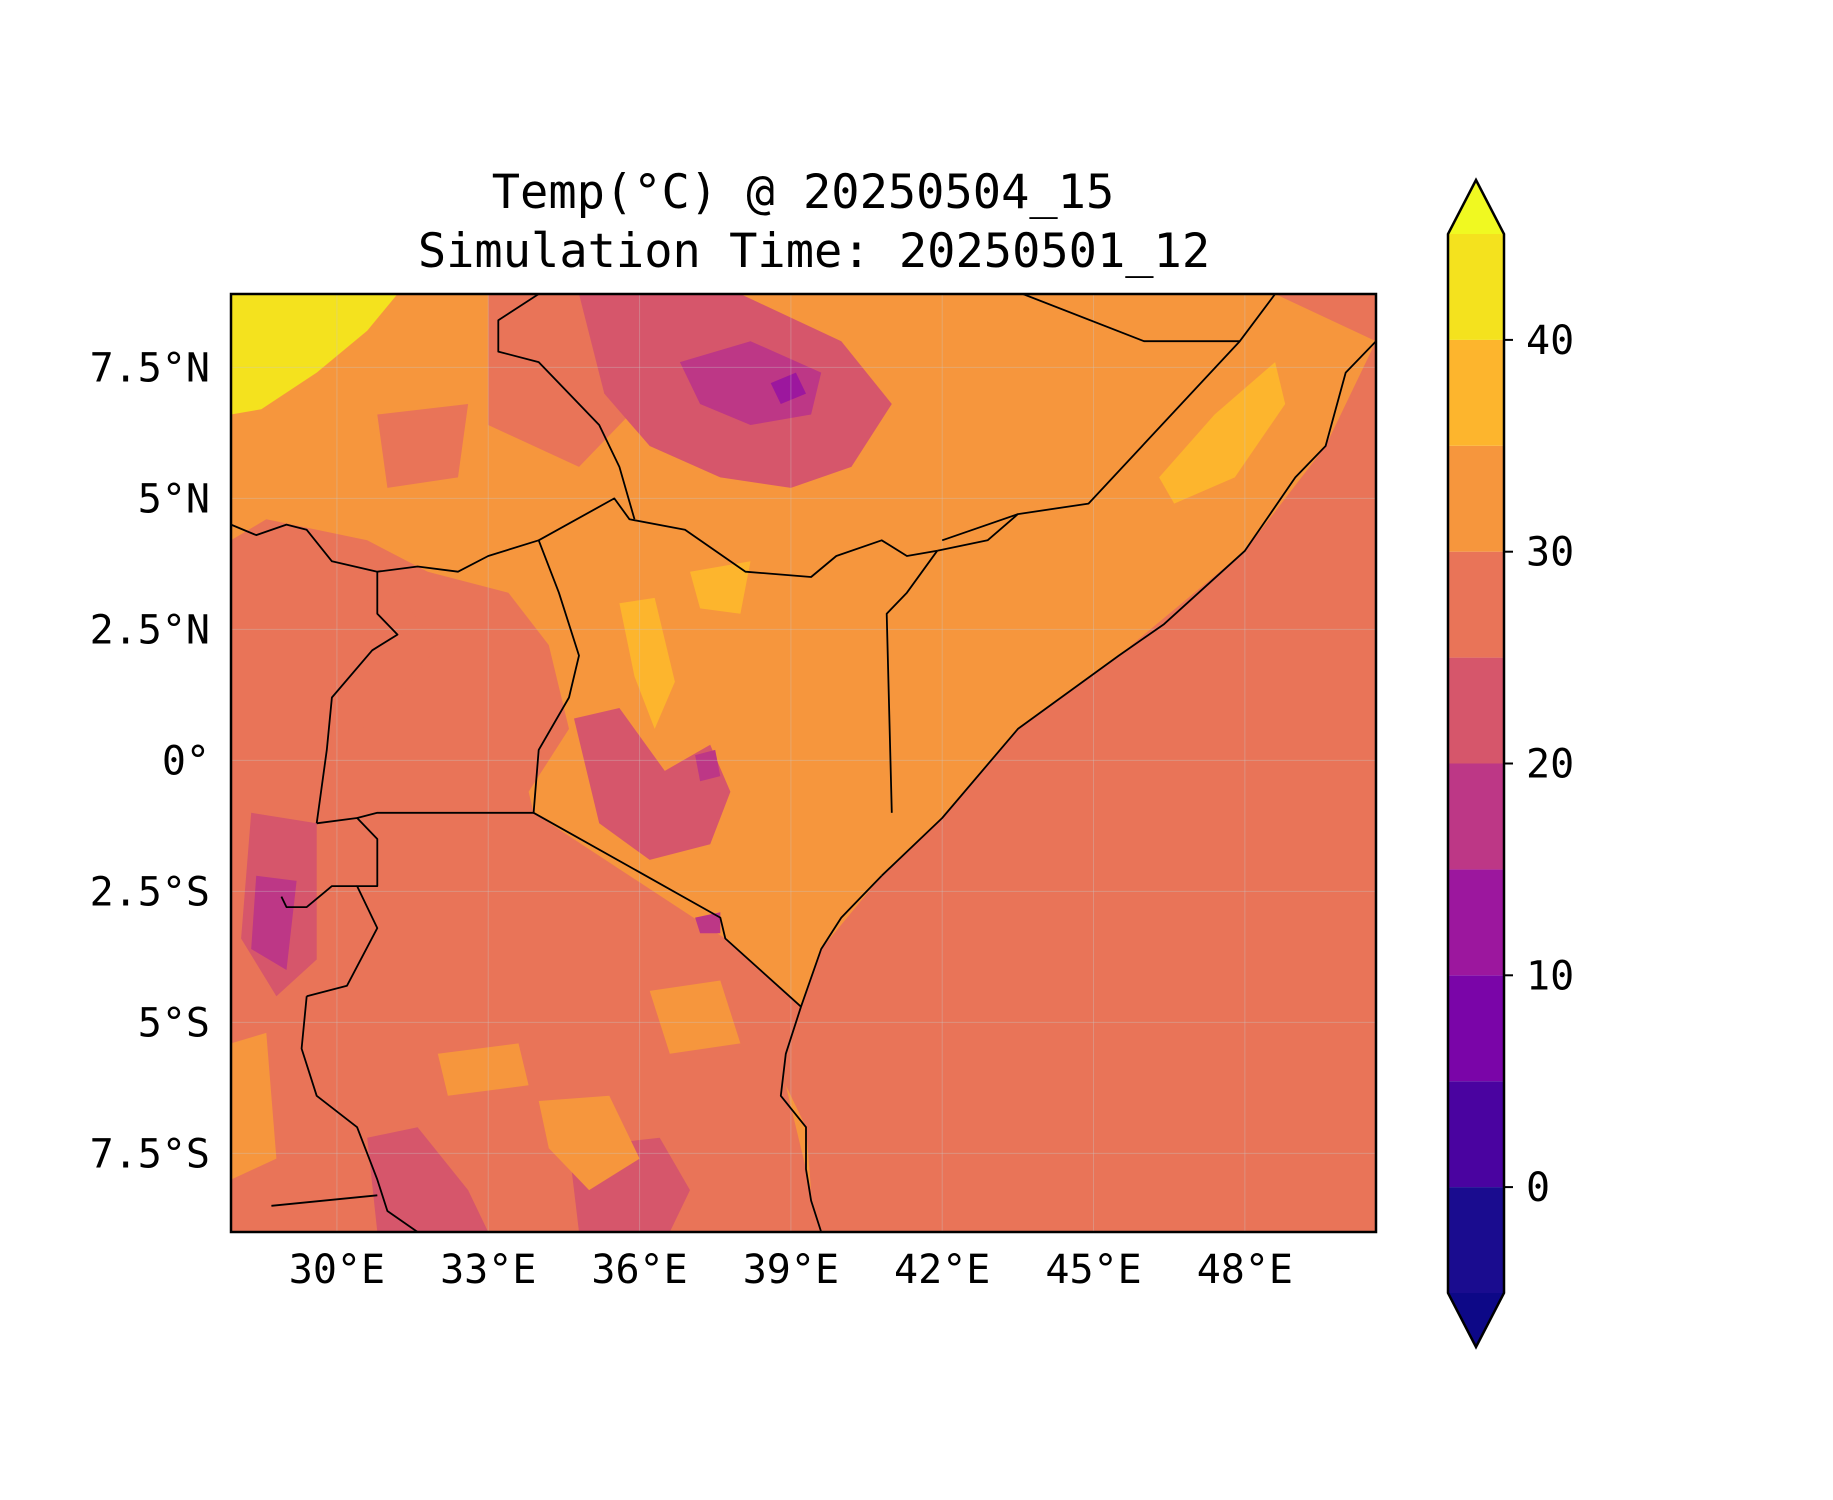 This screenshot has height=1500, width=1833. Describe the element at coordinates (720, 587) in the screenshot. I see `region-north-kenya-hot` at that location.